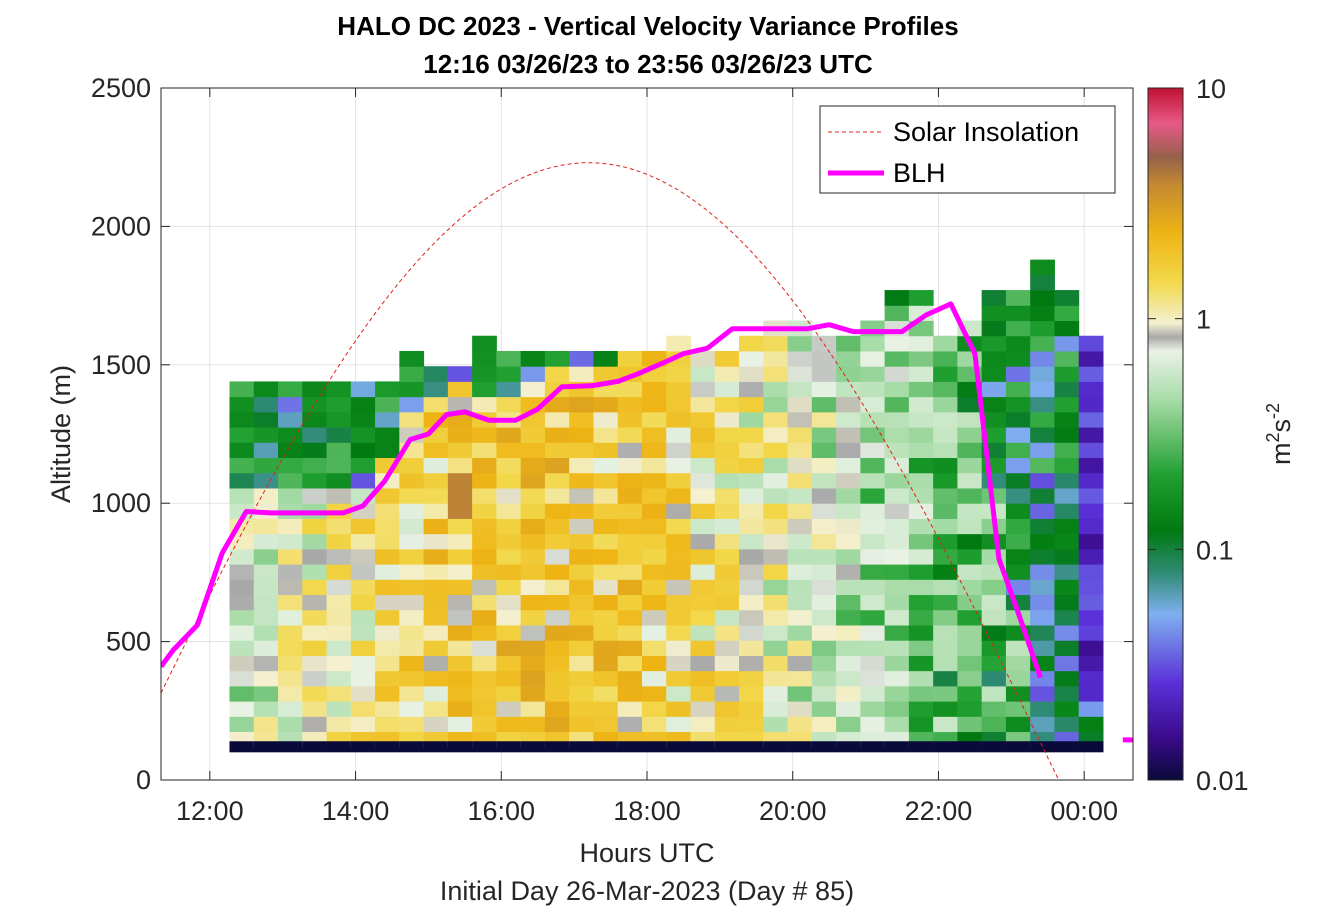 The image size is (1343, 911). What do you see at coordinates (1203, 320) in the screenshot?
I see `colorbar-tick-label: 1` at bounding box center [1203, 320].